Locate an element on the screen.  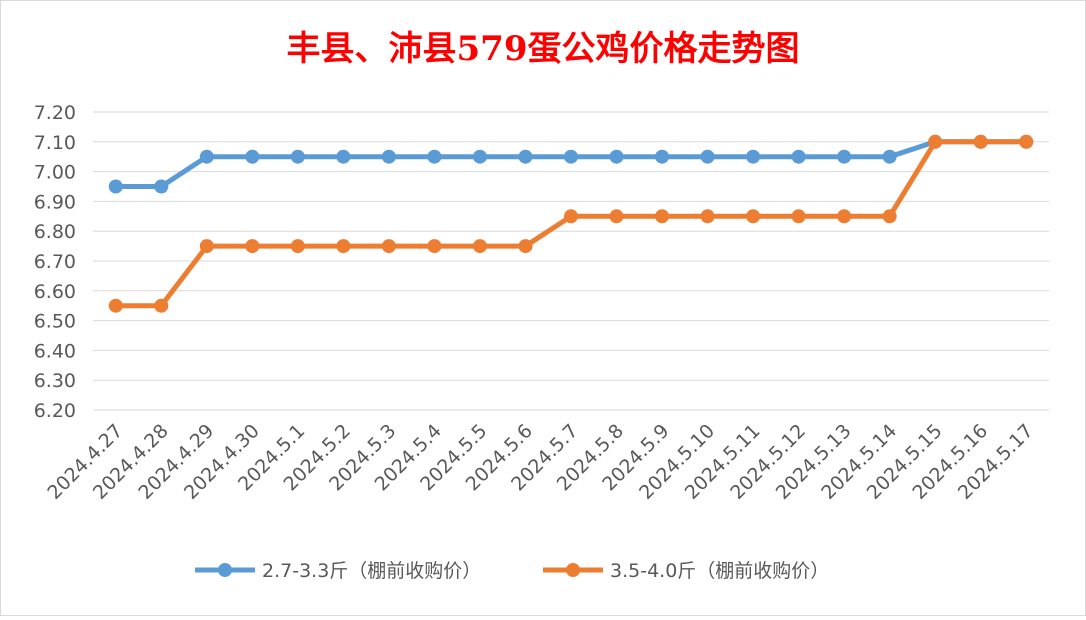
chart-title: 丰县、沛县579蛋公鸡价格走势图 is located at coordinates (543, 49).